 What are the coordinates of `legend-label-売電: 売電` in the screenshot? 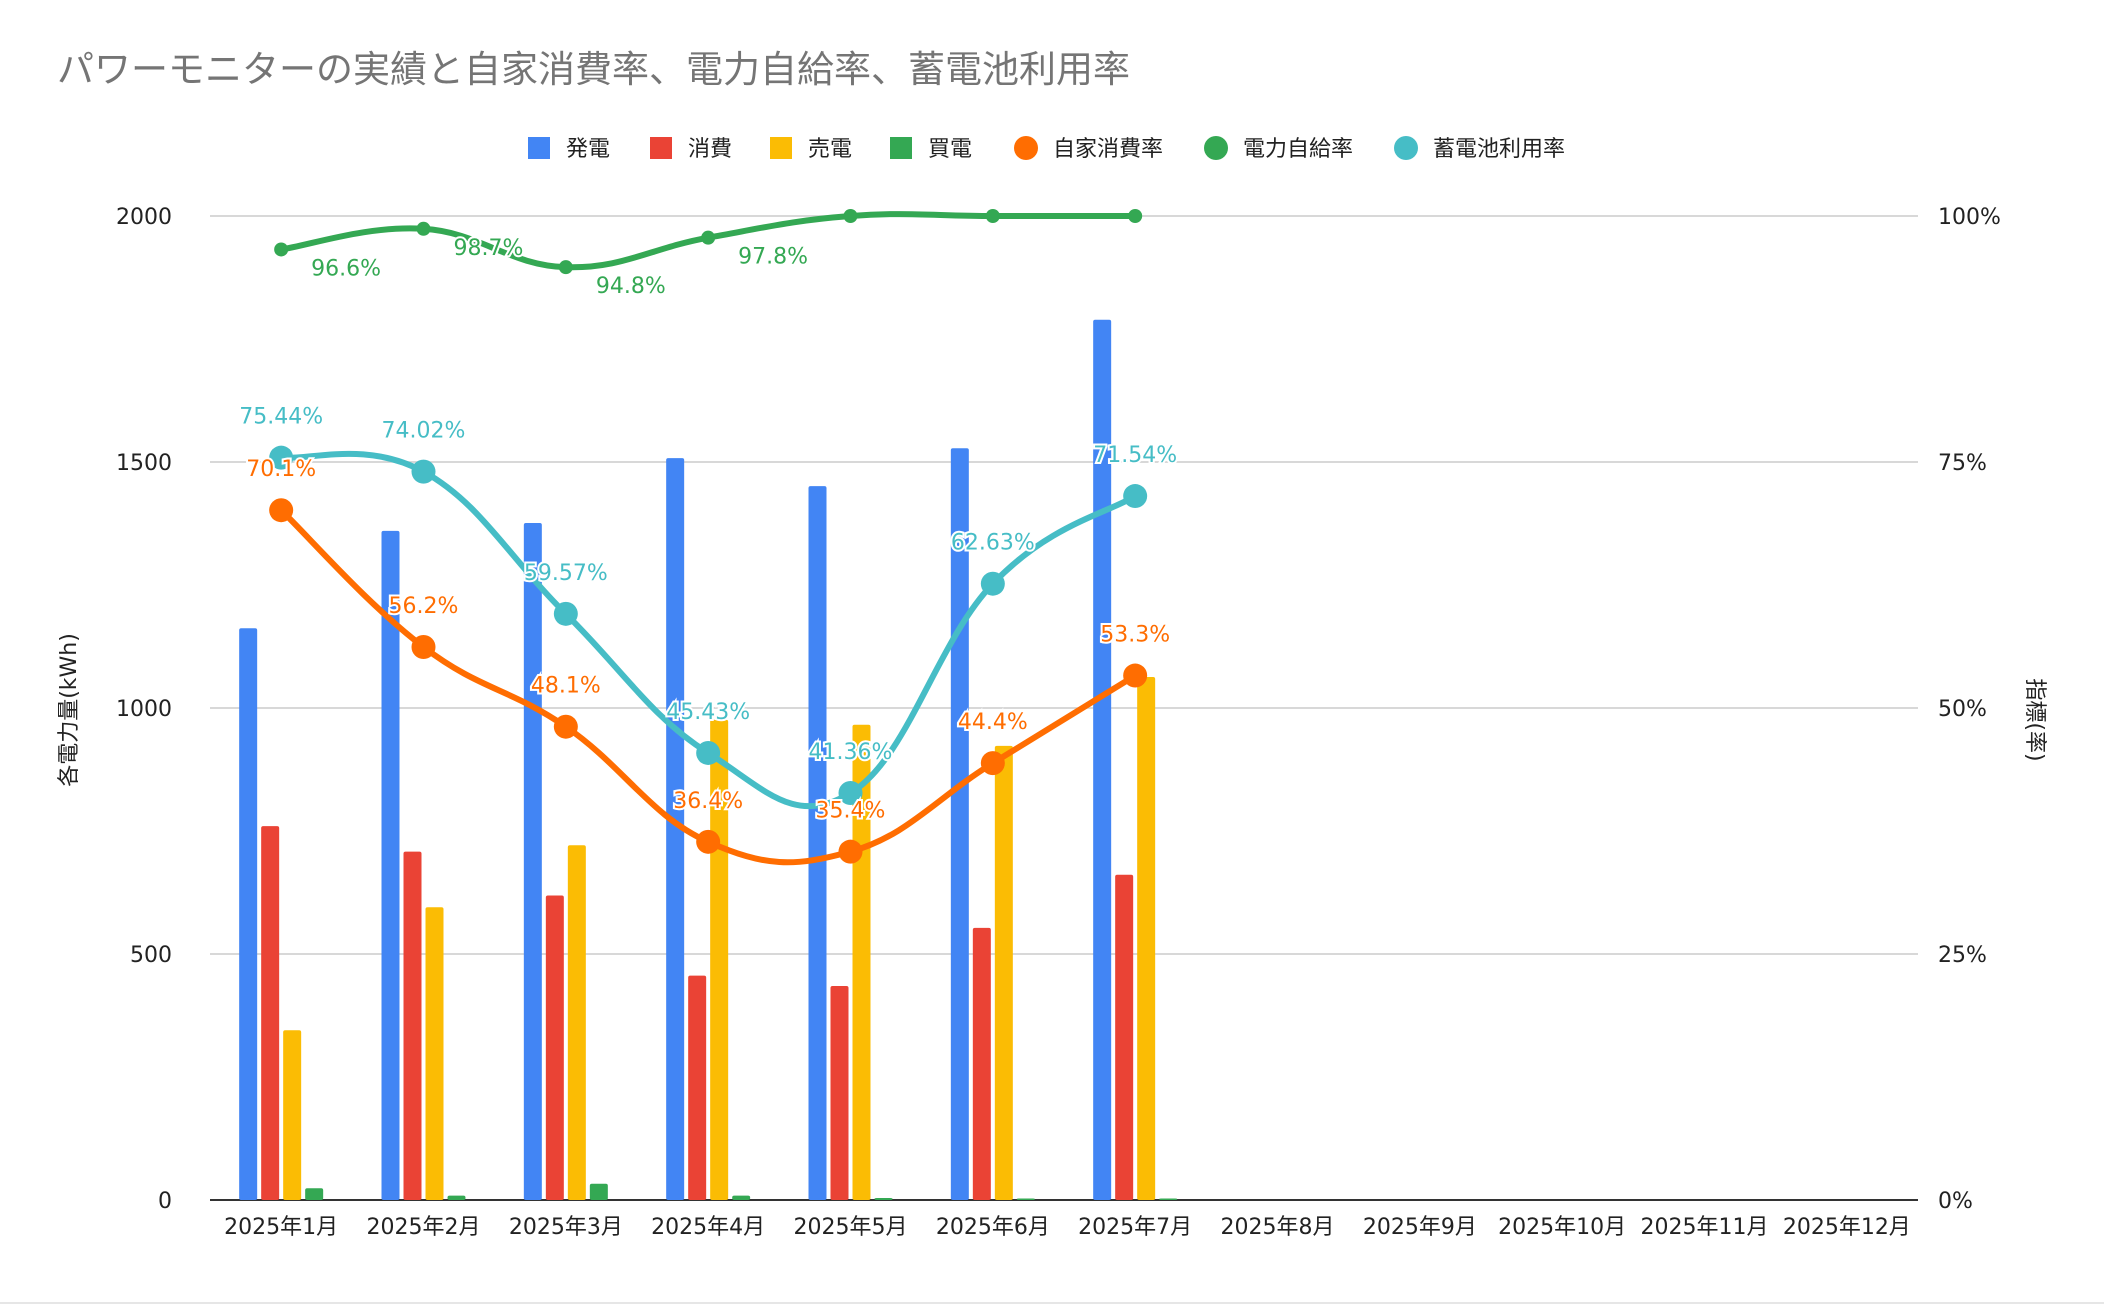 It's located at (830, 149).